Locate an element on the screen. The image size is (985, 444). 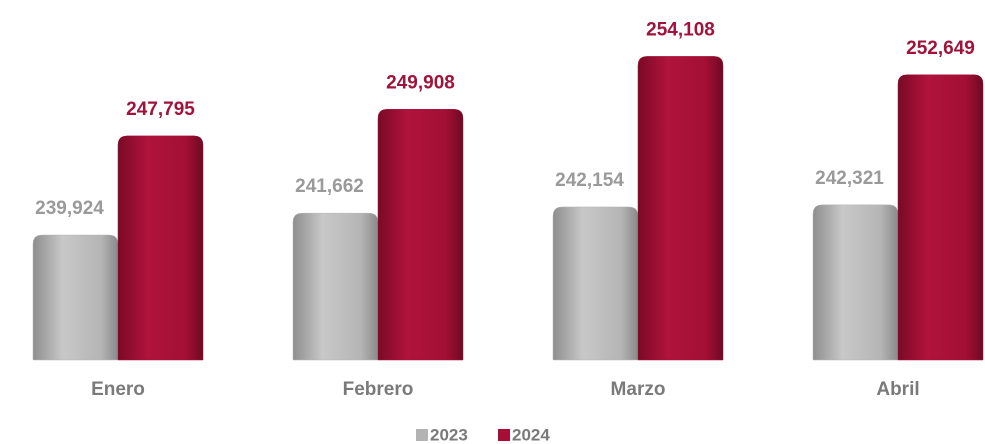
value-label: 249,908 is located at coordinates (420, 82).